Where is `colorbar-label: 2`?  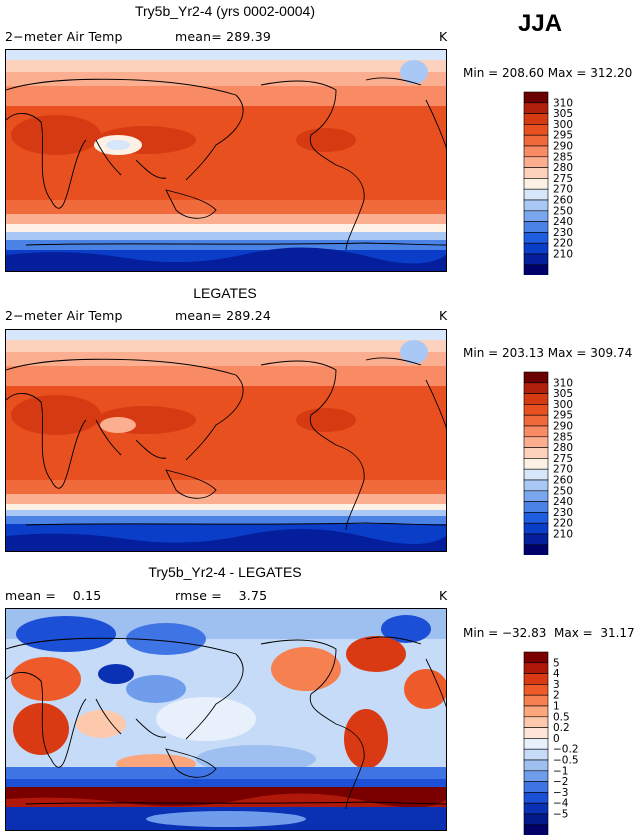
colorbar-label: 2 is located at coordinates (556, 696).